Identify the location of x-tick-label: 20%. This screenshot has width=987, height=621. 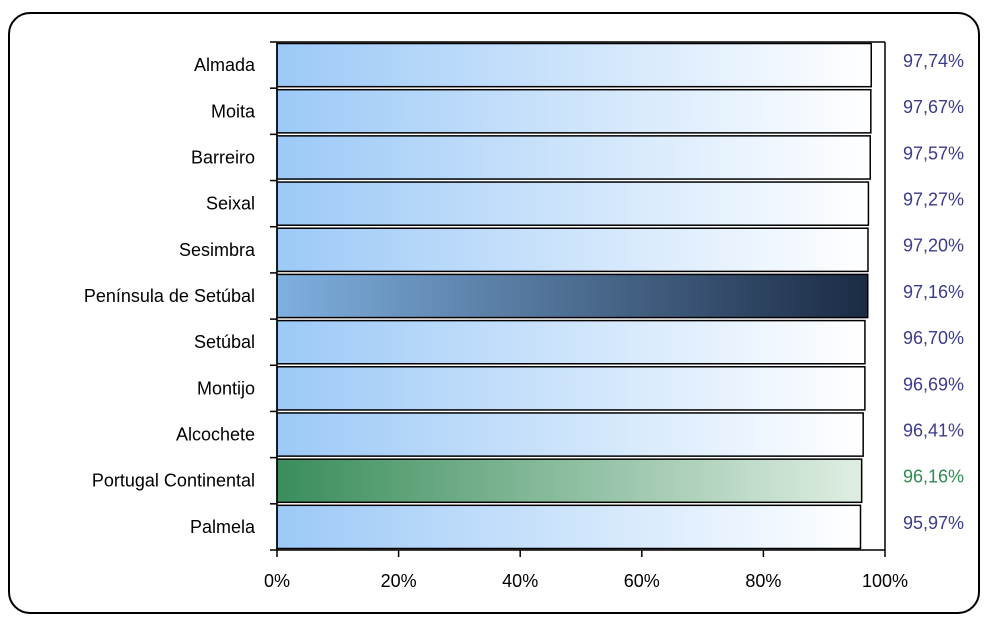
(399, 581).